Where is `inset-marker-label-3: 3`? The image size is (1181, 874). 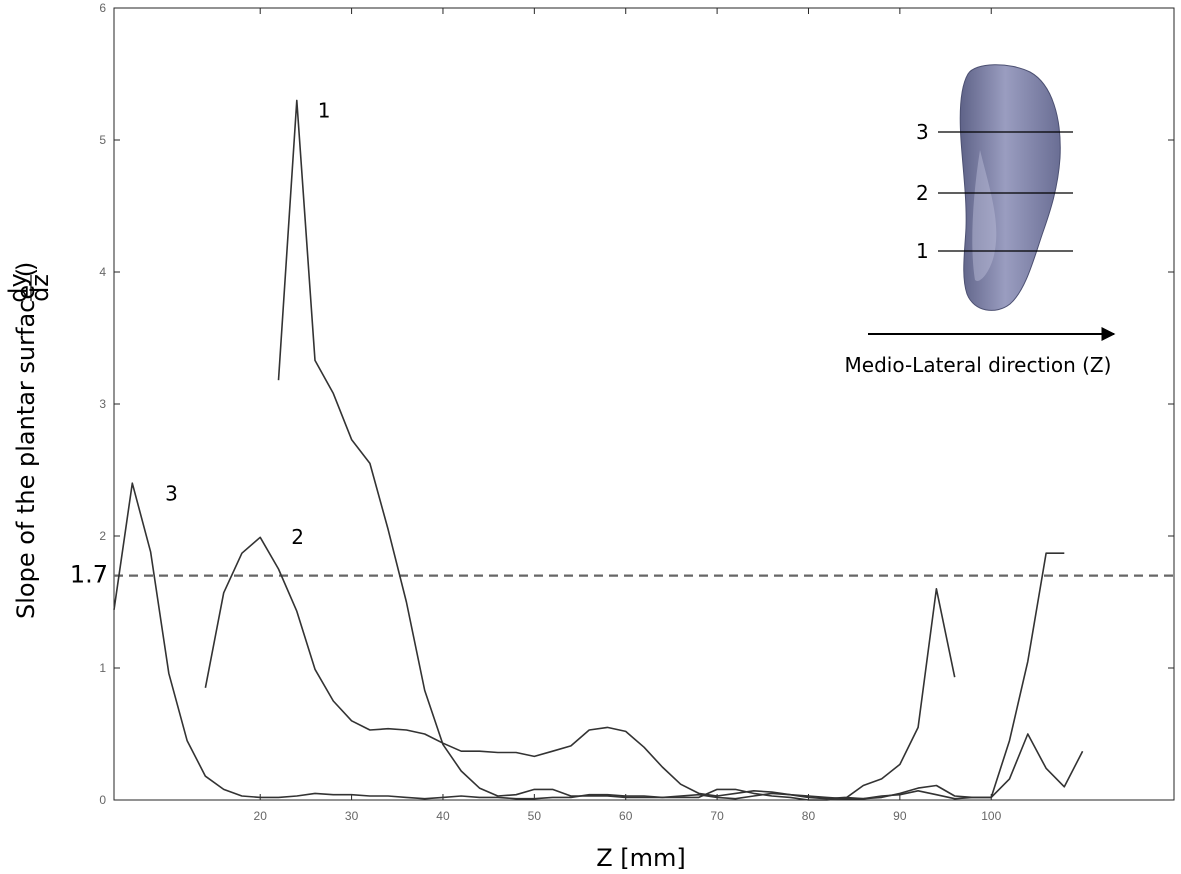
inset-marker-label-3: 3 is located at coordinates (922, 132).